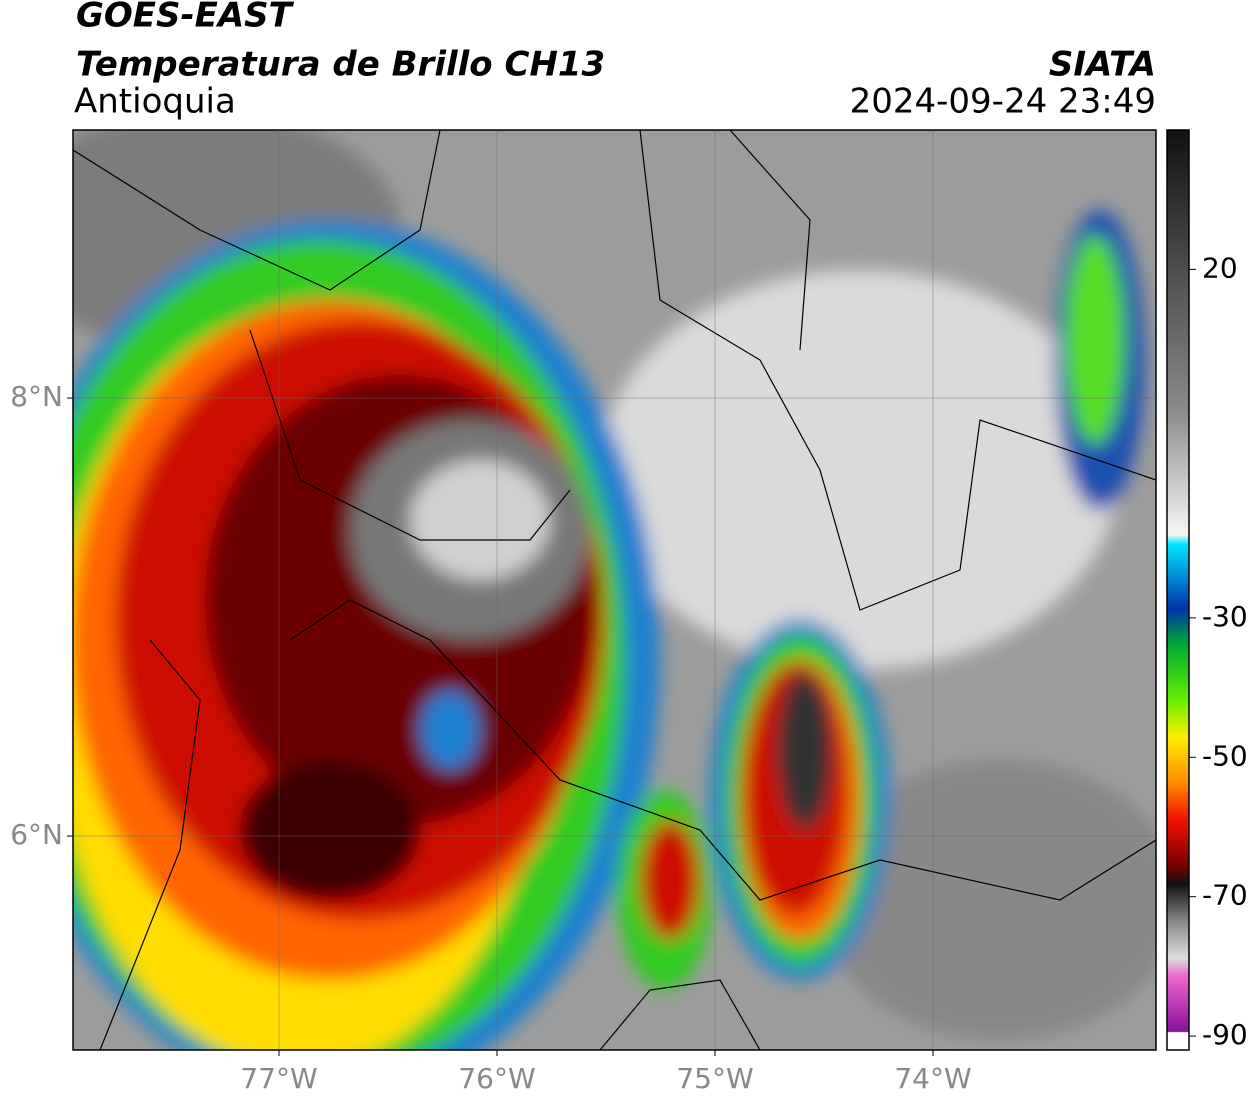 This screenshot has height=1103, width=1252. Describe the element at coordinates (1225, 616) in the screenshot. I see `colorbar-tick-label: -30` at that location.